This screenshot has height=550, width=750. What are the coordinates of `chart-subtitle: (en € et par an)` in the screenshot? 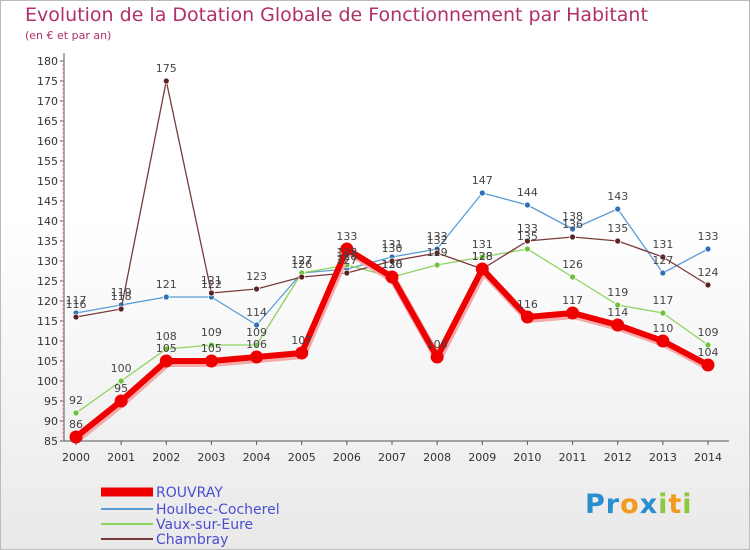 It's located at (68, 35).